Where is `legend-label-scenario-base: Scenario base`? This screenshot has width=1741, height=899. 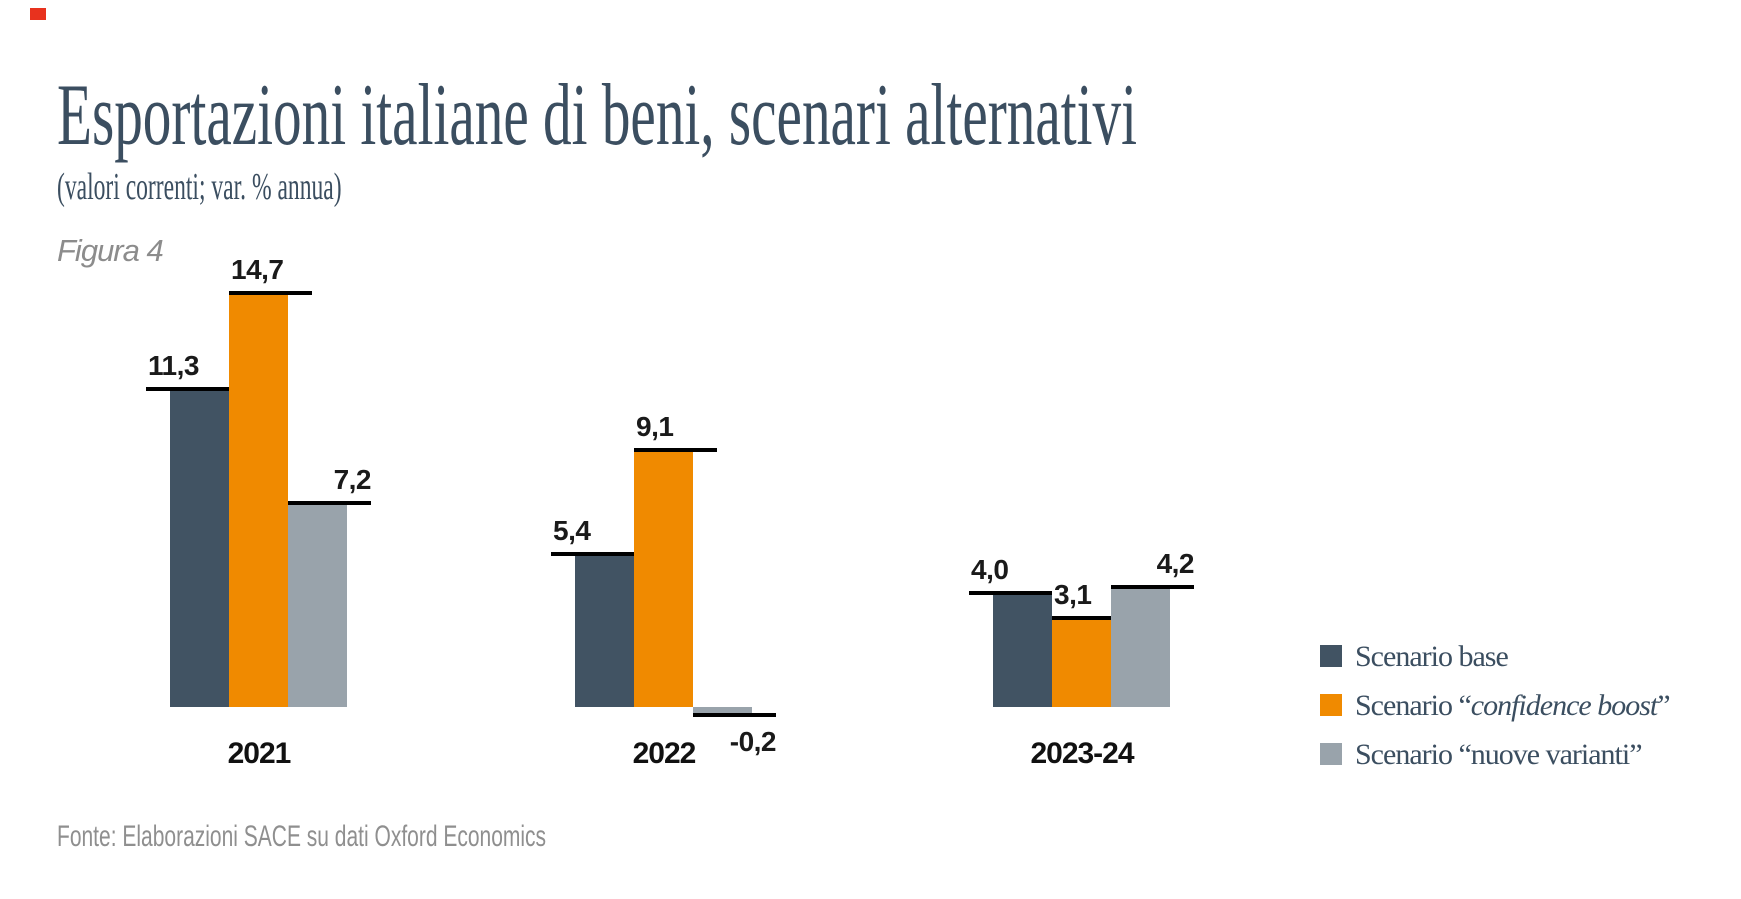 legend-label-scenario-base: Scenario base is located at coordinates (1432, 656).